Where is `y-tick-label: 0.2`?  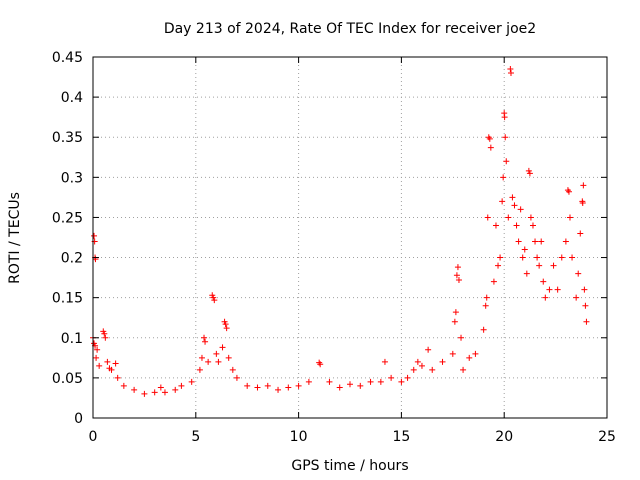
y-tick-label: 0.2 is located at coordinates (72, 259).